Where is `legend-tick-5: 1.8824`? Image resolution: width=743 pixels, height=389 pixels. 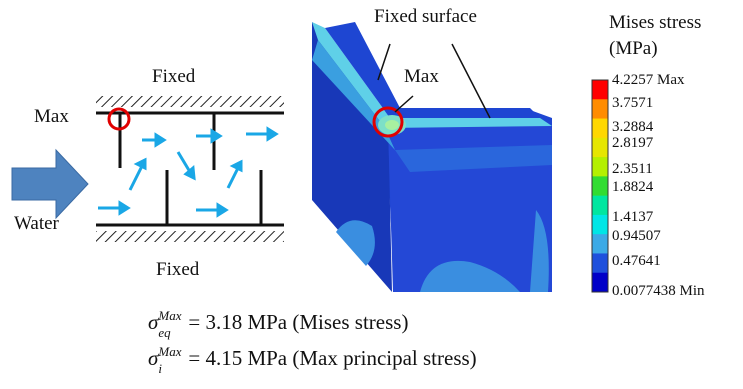
legend-tick-5: 1.8824 is located at coordinates (633, 187).